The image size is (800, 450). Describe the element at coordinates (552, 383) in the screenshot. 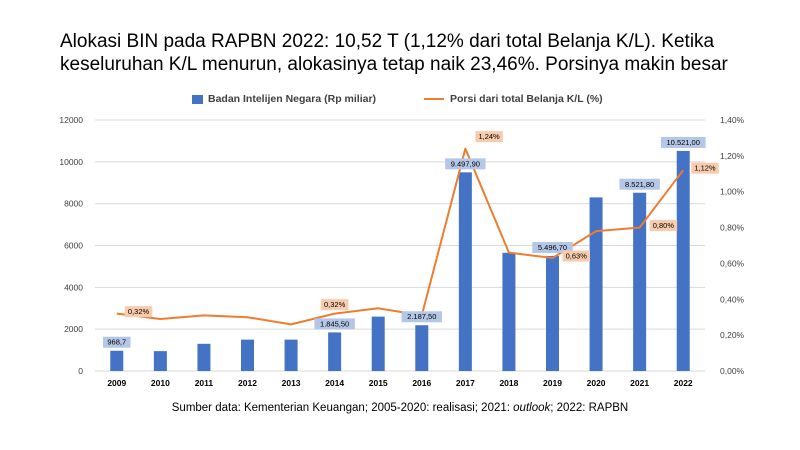

I see `x-tick-label: 2019` at that location.